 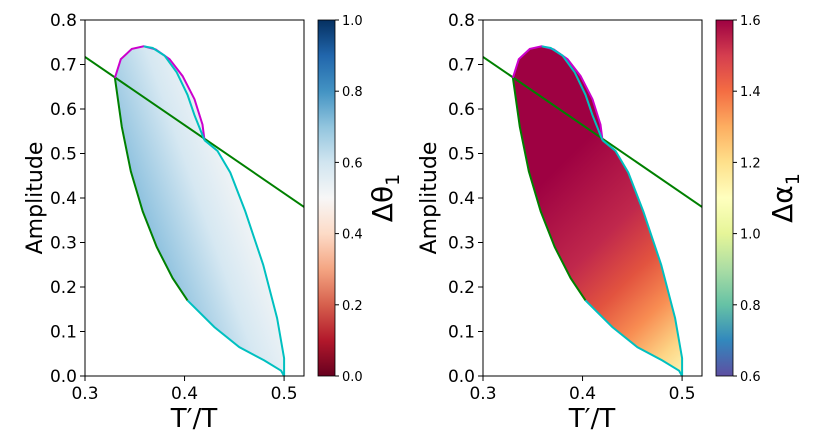 I want to click on colorbar-tick-label: 0.4, so click(x=352, y=235).